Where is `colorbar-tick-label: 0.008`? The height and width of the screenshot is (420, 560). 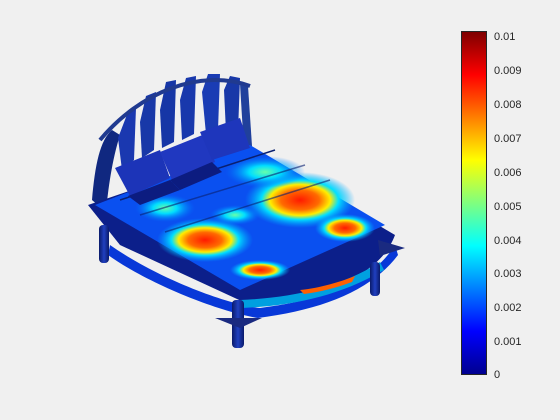
colorbar-tick-label: 0.008 is located at coordinates (508, 105).